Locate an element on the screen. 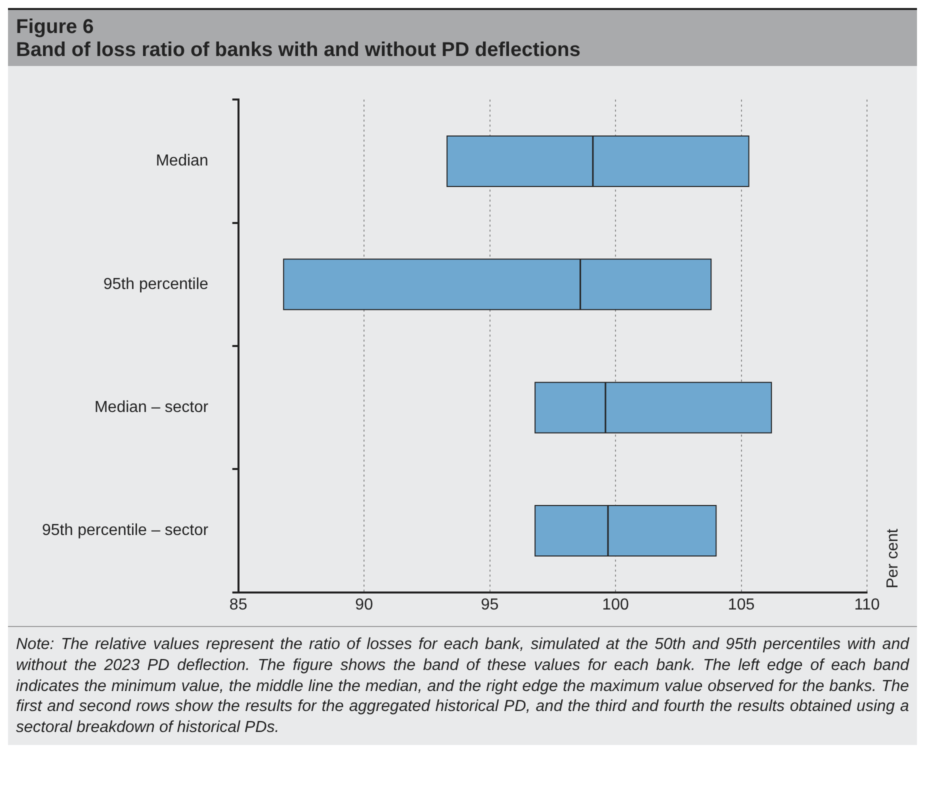 This screenshot has width=925, height=812. y-tick-label: 95th percentile – sector is located at coordinates (125, 531).